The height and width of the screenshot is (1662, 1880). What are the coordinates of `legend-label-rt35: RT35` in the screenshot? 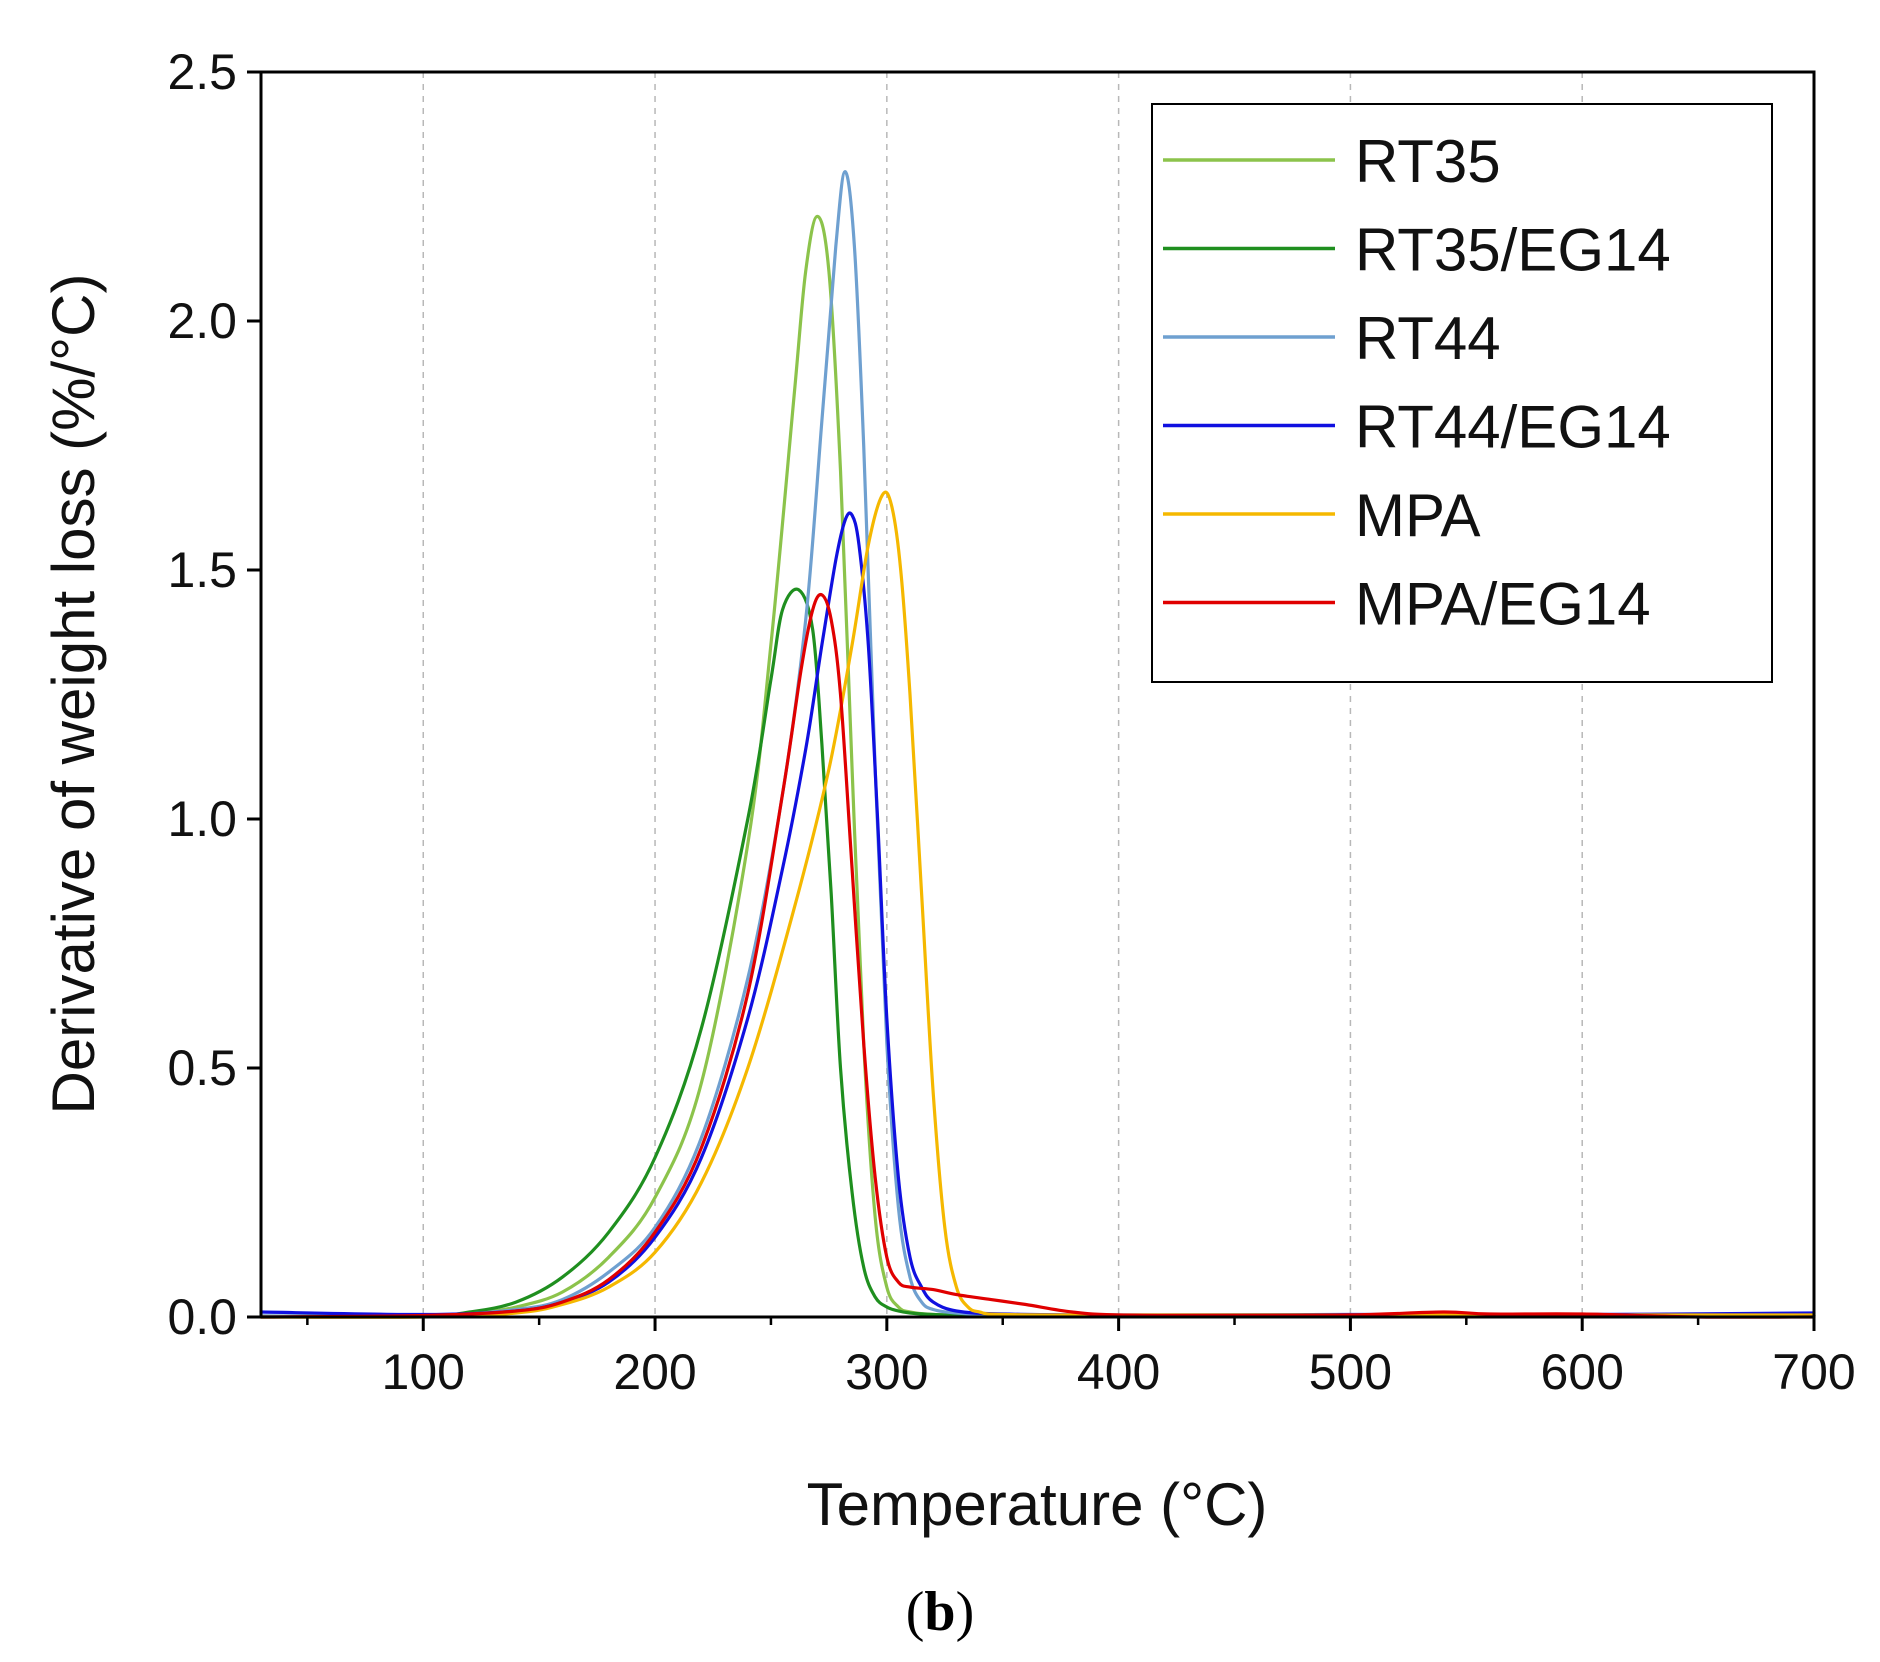 It's located at (1428, 161).